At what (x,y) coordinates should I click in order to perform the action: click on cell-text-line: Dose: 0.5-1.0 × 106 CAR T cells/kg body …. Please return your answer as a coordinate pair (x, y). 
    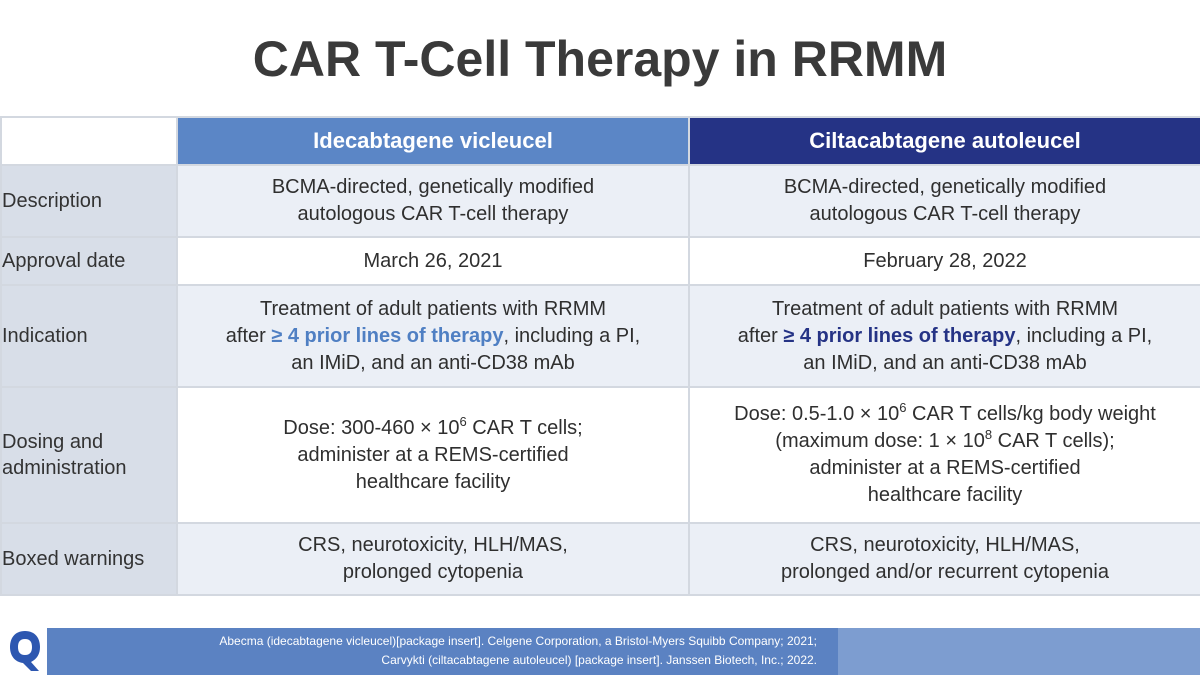
    Looking at the image, I should click on (945, 414).